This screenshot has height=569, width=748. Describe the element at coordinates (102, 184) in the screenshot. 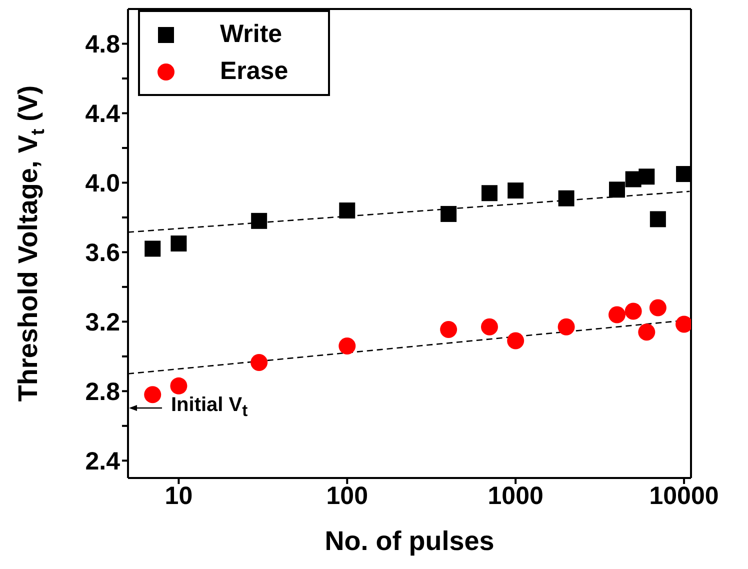

I see `y-tick-label: 4.0` at that location.